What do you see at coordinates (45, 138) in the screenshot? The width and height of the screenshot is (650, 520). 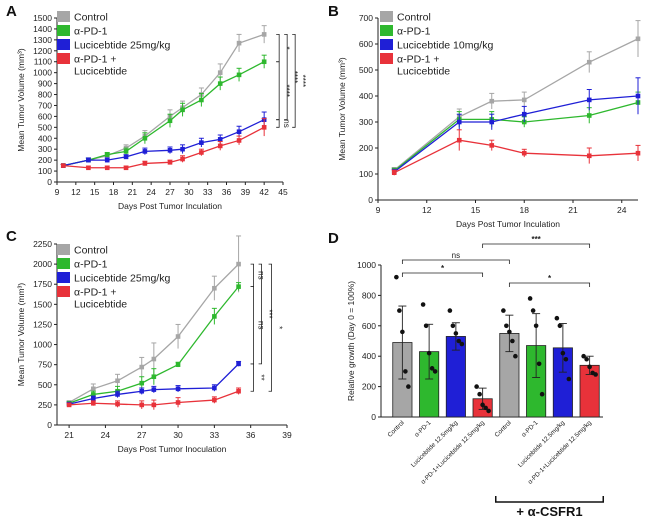 I see `y-tick-label: 400` at bounding box center [45, 138].